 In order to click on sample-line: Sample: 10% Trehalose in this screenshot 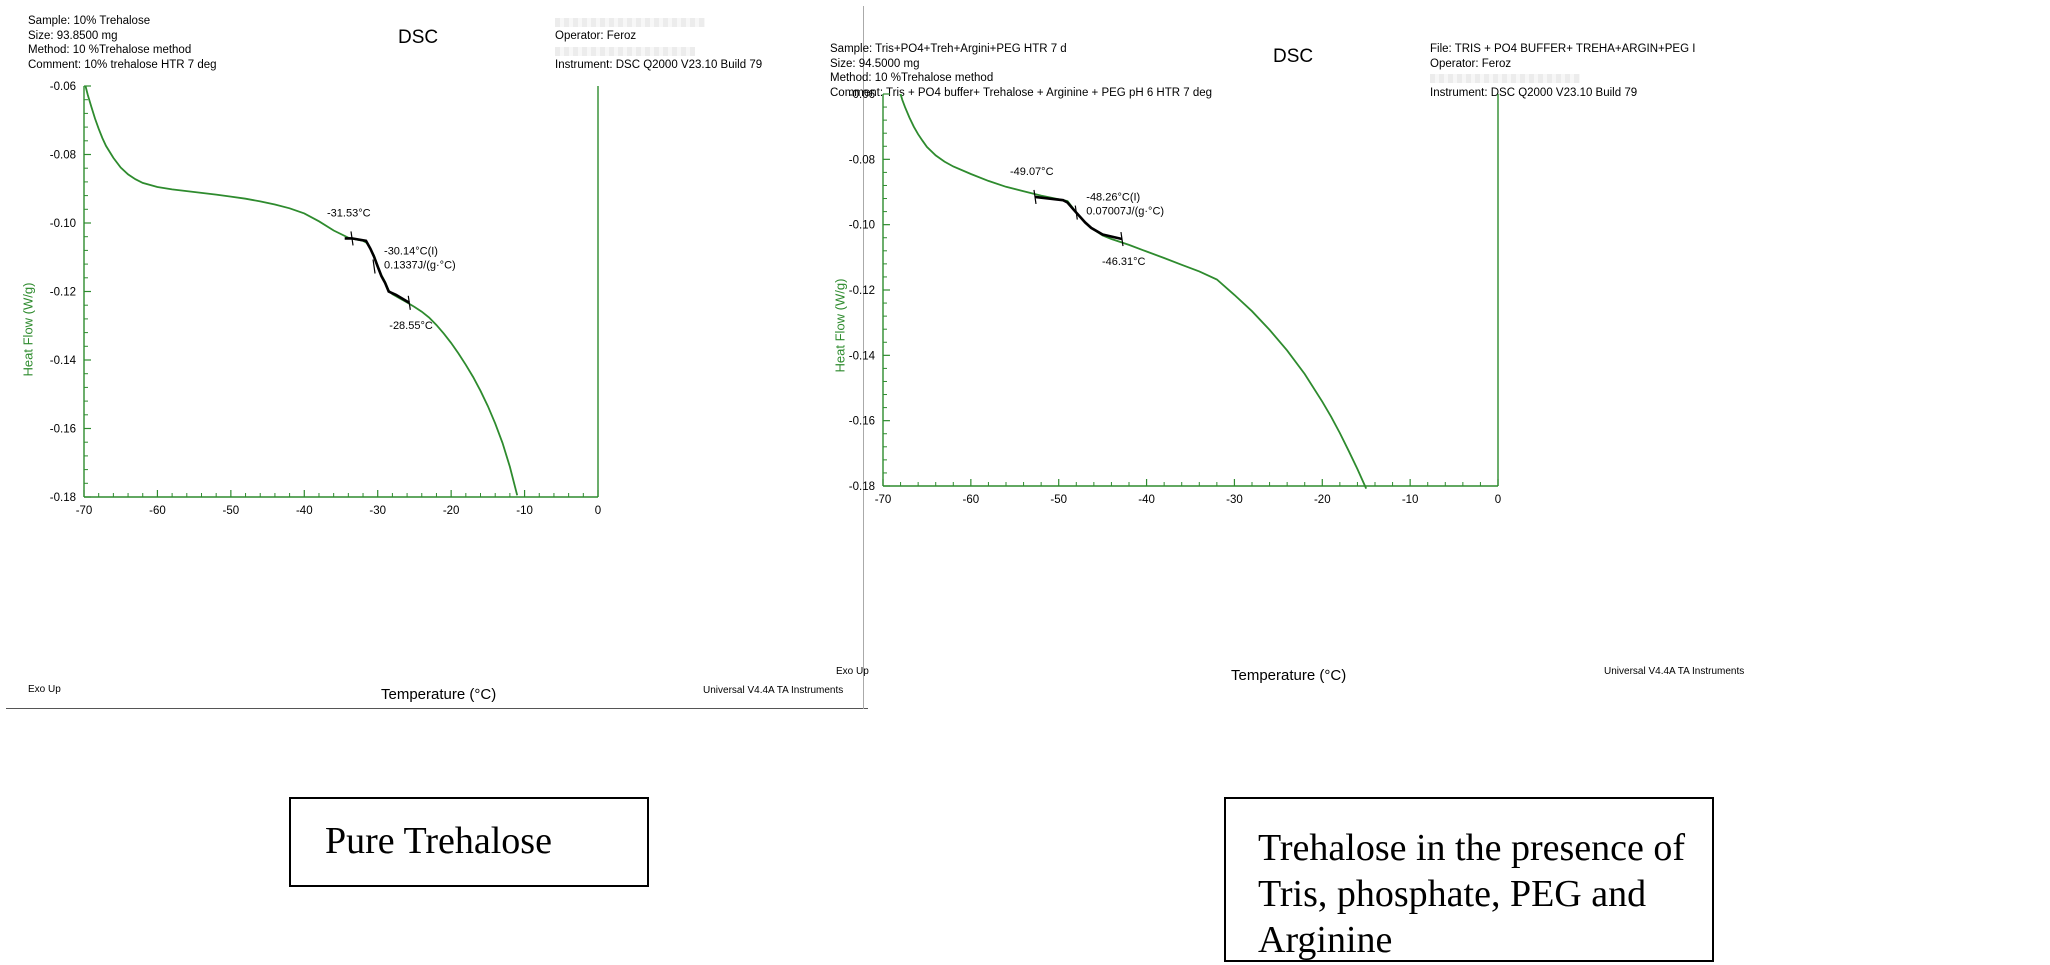, I will do `click(89, 21)`.